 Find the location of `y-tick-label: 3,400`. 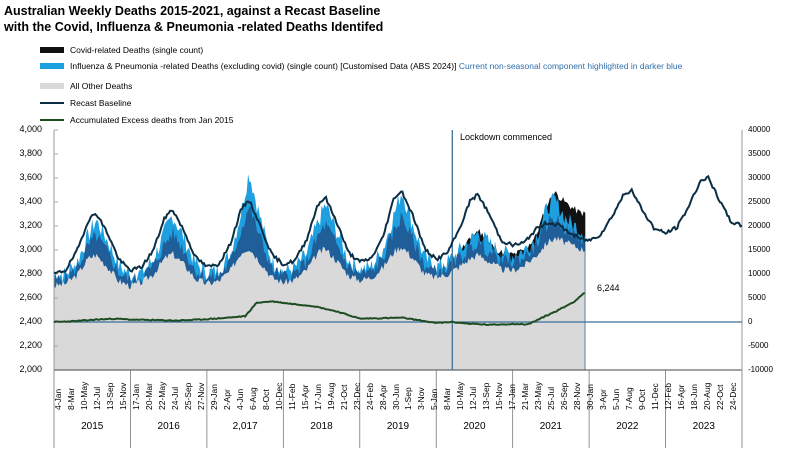

y-tick-label: 3,400 is located at coordinates (30, 201).